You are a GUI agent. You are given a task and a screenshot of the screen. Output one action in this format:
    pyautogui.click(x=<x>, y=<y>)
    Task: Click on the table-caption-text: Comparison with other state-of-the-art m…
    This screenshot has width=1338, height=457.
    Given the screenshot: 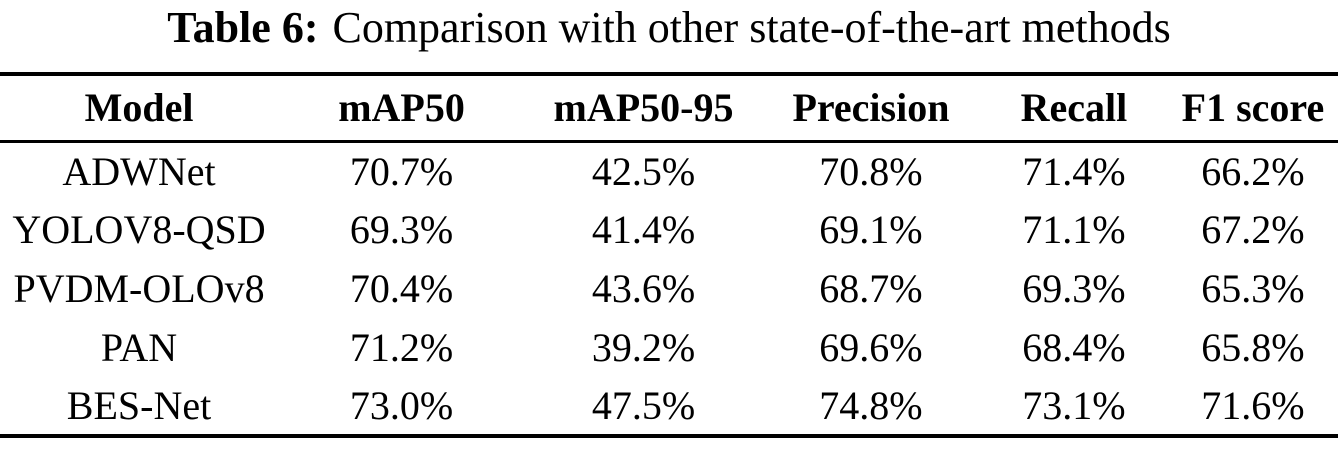 What is the action you would take?
    pyautogui.click(x=751, y=27)
    